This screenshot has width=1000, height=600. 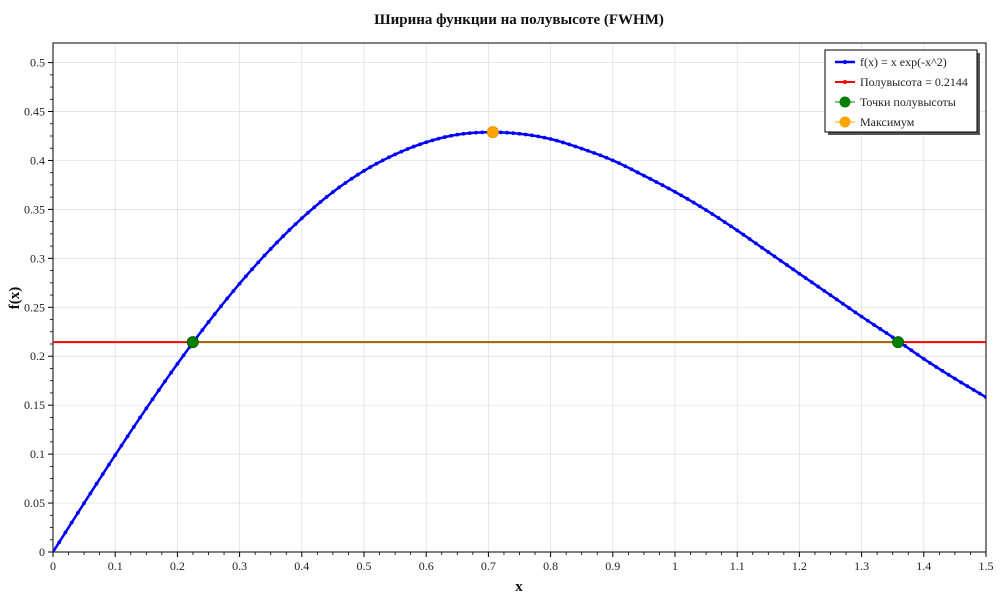 What do you see at coordinates (364, 566) in the screenshot?
I see `x-tick-label: 0.5` at bounding box center [364, 566].